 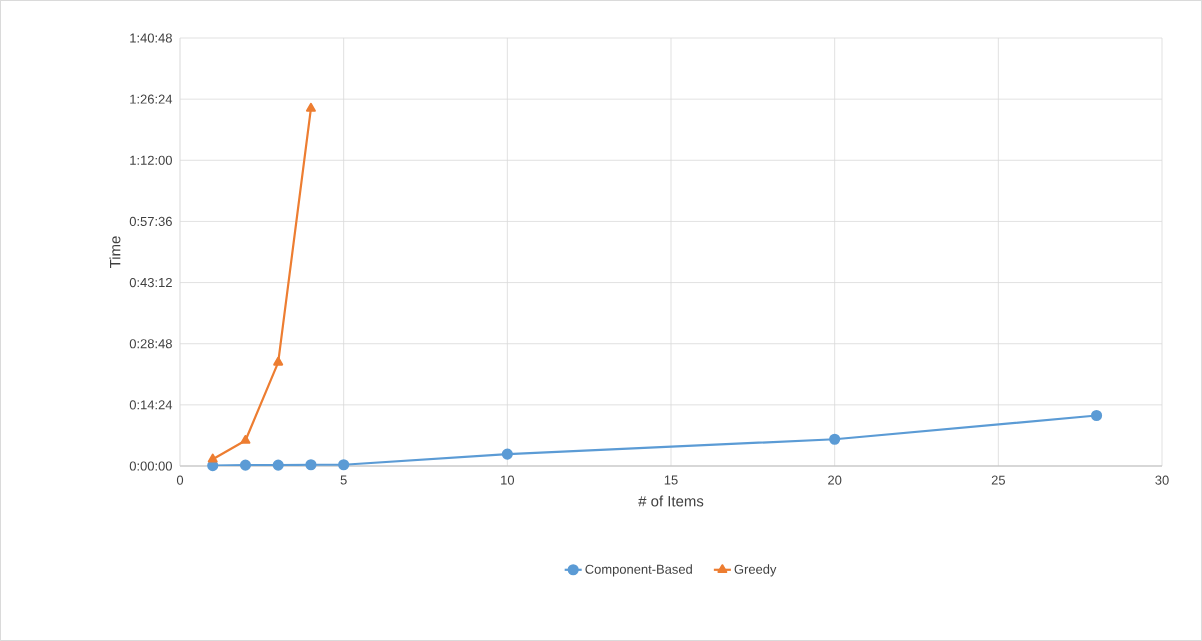 I want to click on x-tick-label: 20, so click(x=835, y=480).